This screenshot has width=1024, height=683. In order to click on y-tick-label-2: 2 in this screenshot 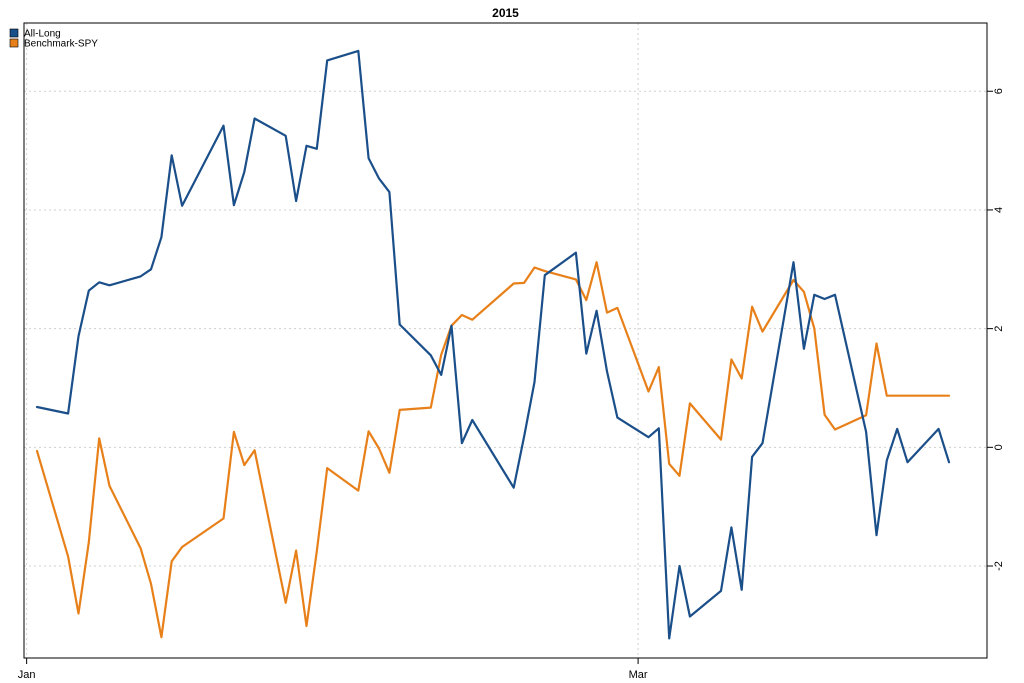, I will do `click(999, 329)`.